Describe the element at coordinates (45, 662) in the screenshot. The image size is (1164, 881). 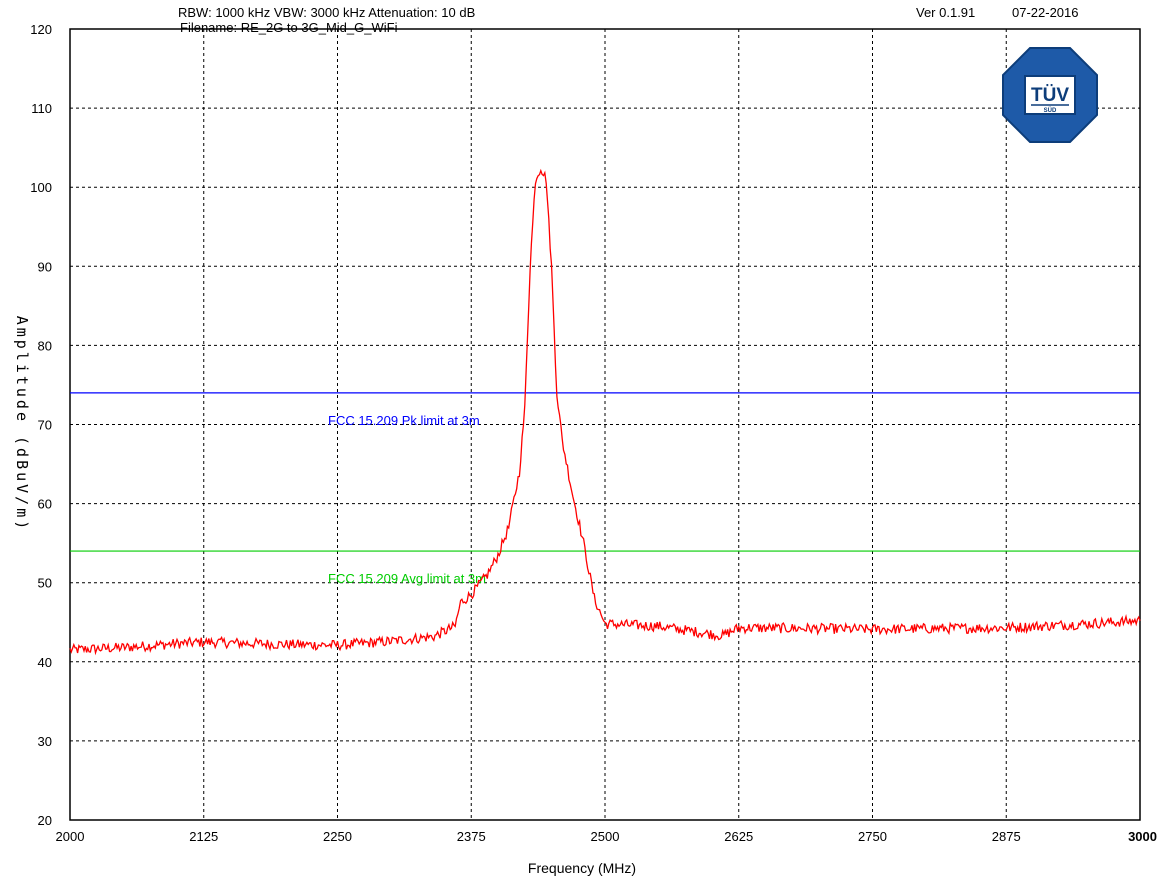
I see `y-tick-label: 40` at that location.